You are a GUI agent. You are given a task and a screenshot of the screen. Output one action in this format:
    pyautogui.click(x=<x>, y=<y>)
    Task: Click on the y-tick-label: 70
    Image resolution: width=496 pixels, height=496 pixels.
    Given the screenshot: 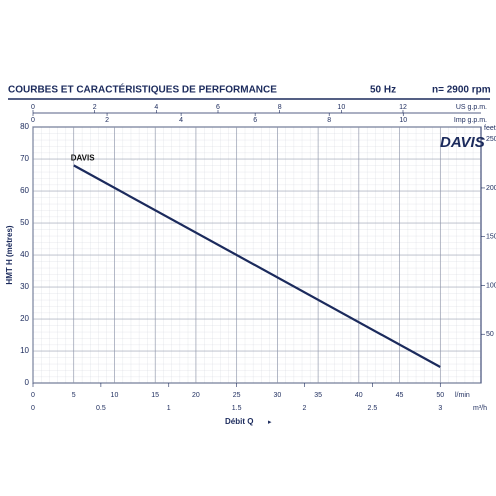 What is the action you would take?
    pyautogui.click(x=24, y=158)
    